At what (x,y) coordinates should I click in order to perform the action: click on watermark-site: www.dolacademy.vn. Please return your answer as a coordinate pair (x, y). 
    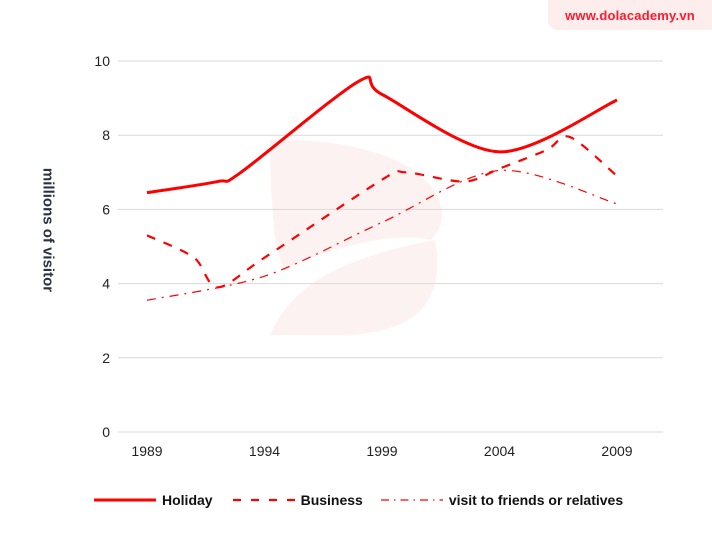
    Looking at the image, I should click on (630, 15).